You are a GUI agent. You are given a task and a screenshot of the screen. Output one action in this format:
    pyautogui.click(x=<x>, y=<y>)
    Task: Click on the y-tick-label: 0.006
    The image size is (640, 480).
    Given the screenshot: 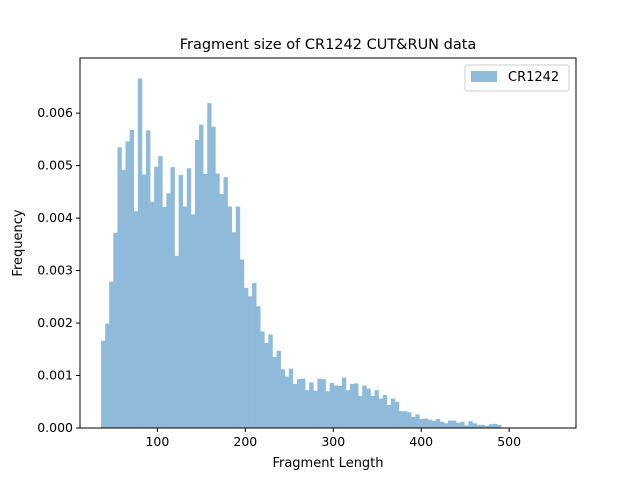 What is the action you would take?
    pyautogui.click(x=55, y=112)
    